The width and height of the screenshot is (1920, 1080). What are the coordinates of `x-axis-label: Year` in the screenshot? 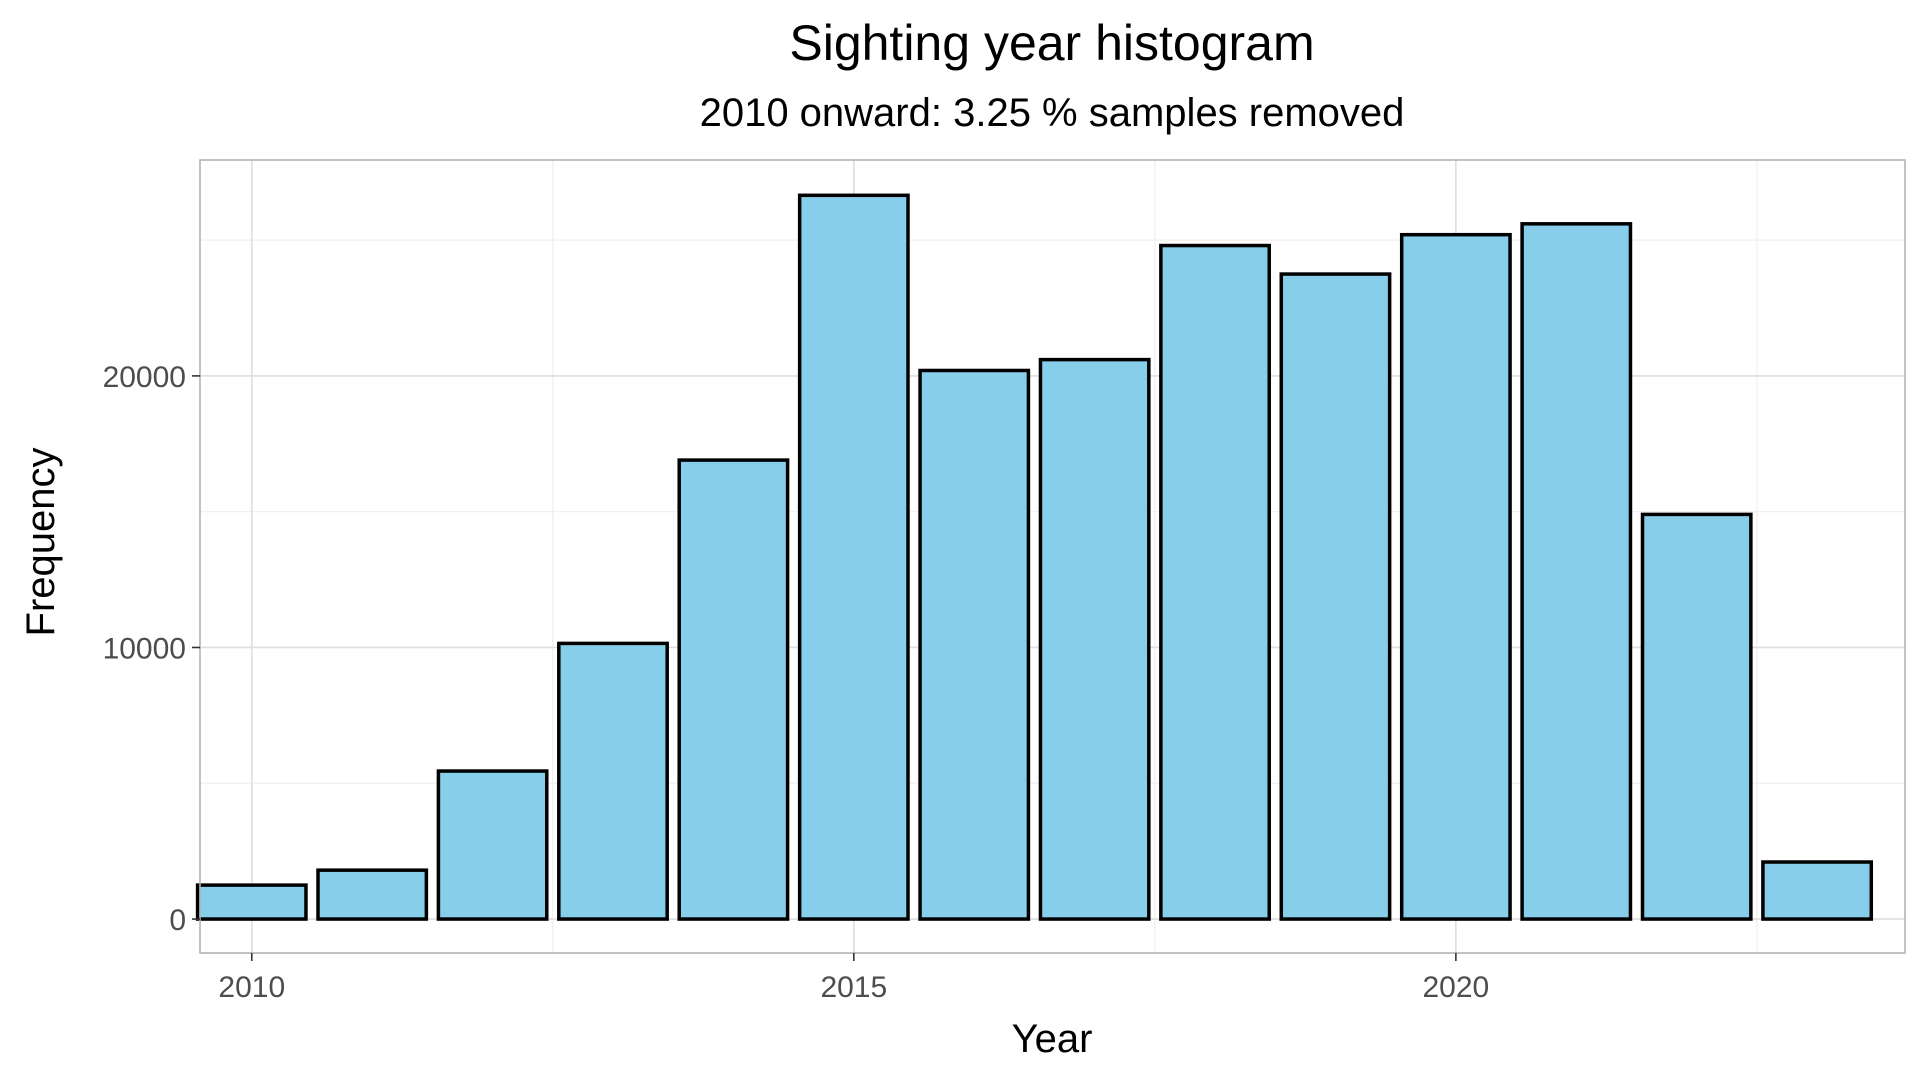 It's located at (1052, 1039).